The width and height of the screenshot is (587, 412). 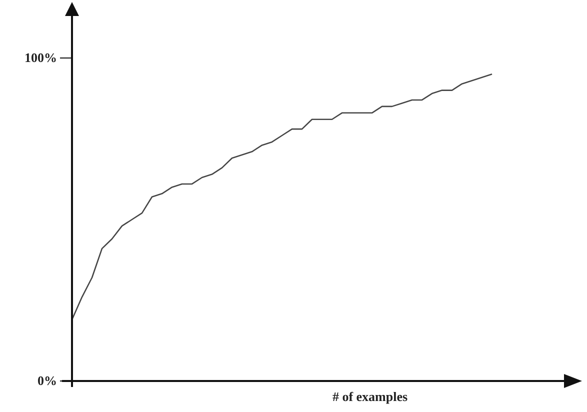 What do you see at coordinates (47, 380) in the screenshot?
I see `y-tick-label: 0%` at bounding box center [47, 380].